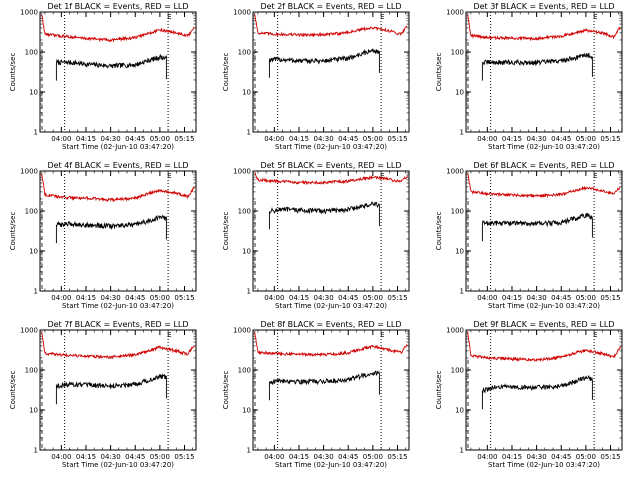 This screenshot has height=480, width=640. Describe the element at coordinates (330, 165) in the screenshot. I see `panel-title: Det 5f BLACK = Events, RED = LLD` at that location.